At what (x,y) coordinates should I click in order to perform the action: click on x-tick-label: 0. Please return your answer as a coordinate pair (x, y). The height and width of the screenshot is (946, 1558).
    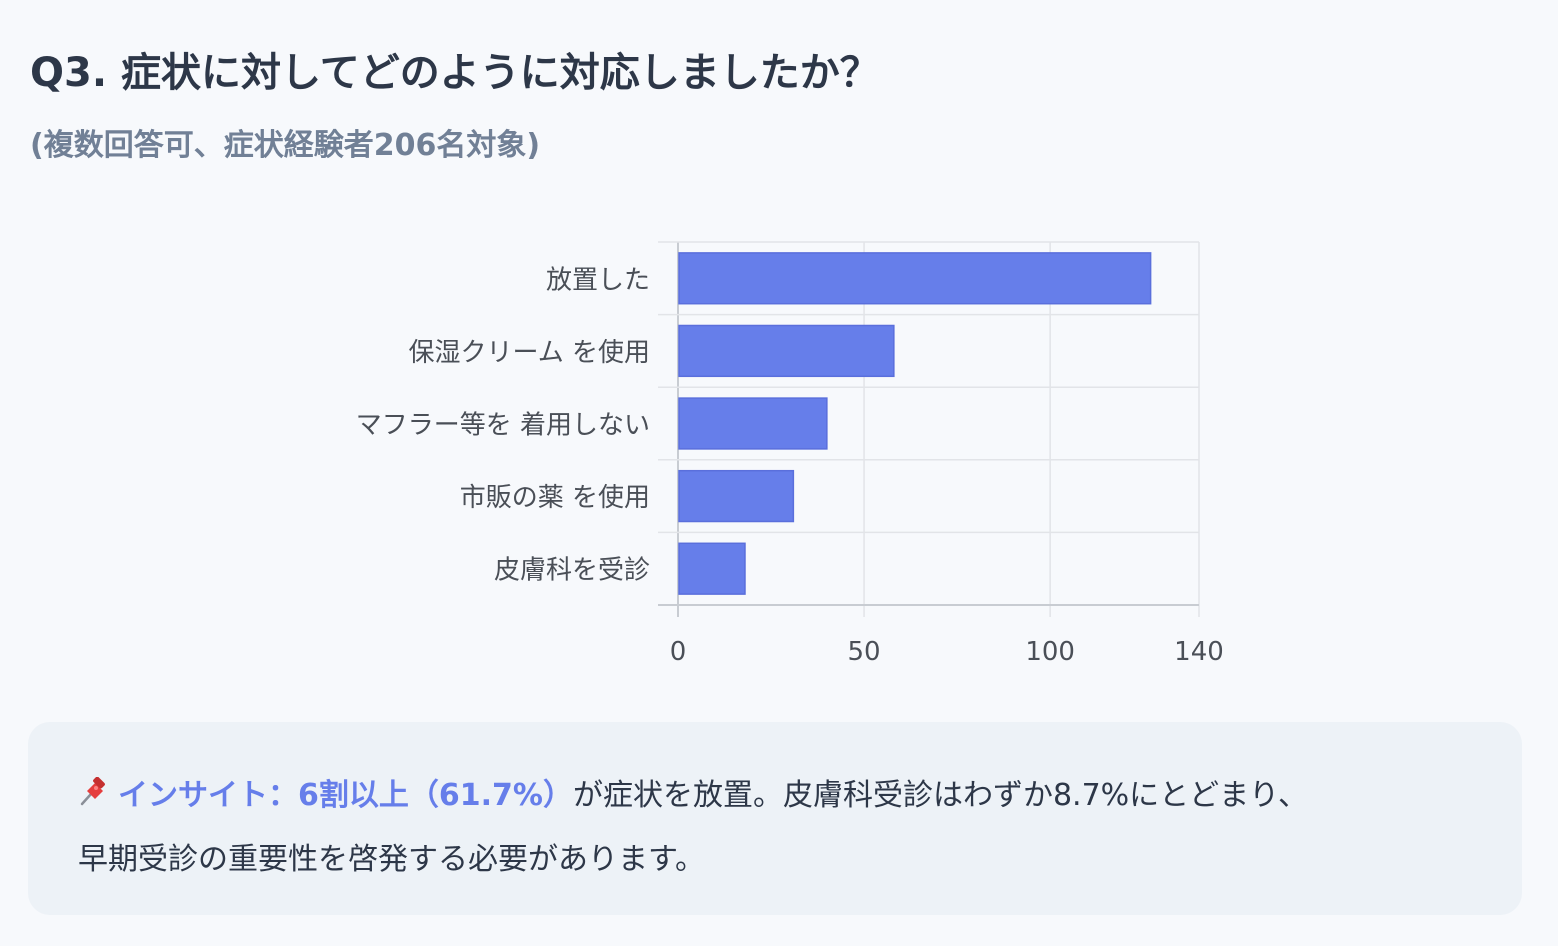
    Looking at the image, I should click on (678, 652).